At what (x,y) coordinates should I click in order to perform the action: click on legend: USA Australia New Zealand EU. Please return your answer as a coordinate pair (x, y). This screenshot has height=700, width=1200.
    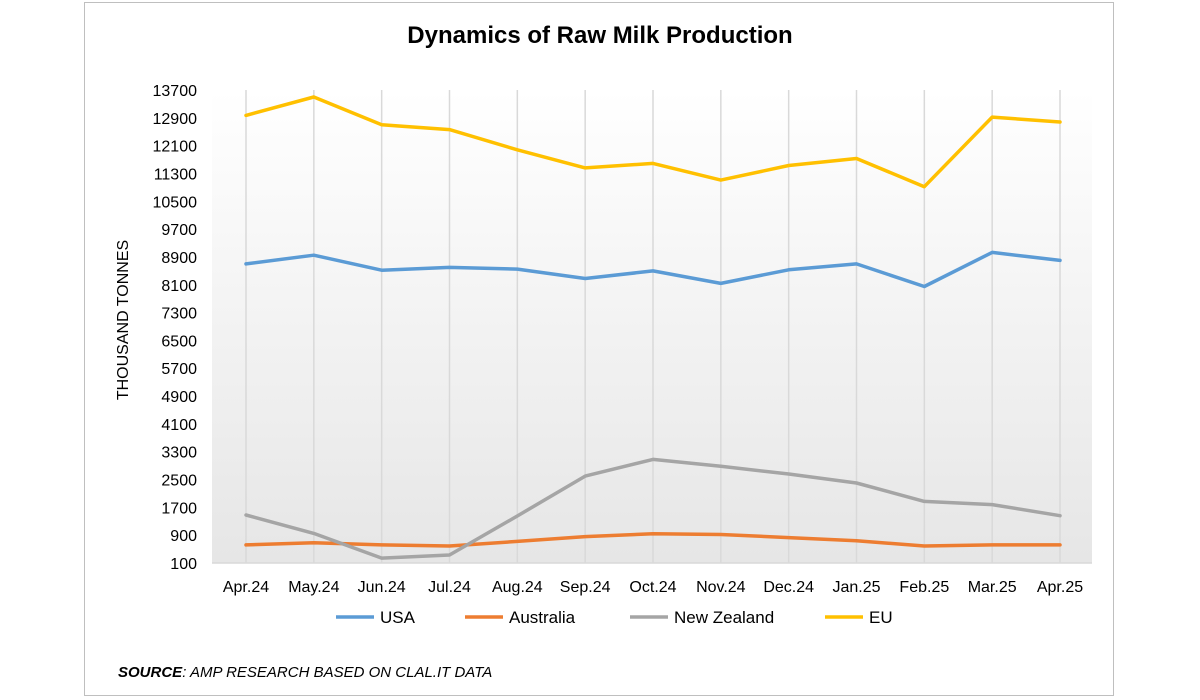
    Looking at the image, I should click on (614, 617).